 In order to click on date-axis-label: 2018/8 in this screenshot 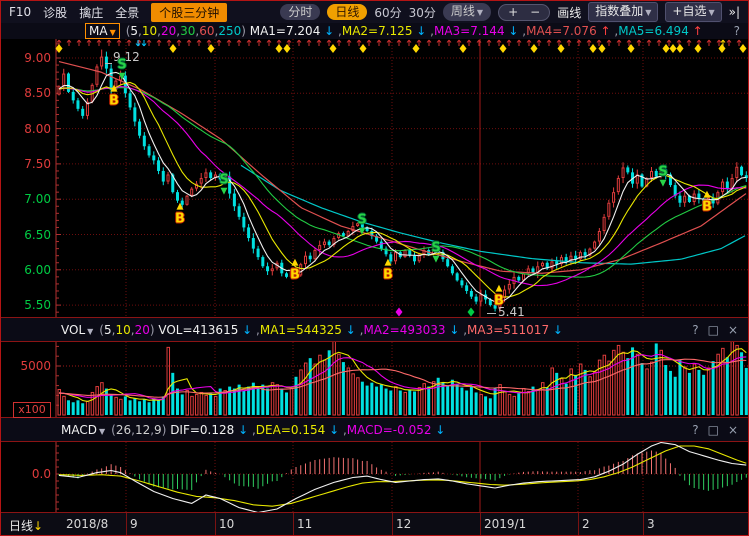, I will do `click(87, 524)`.